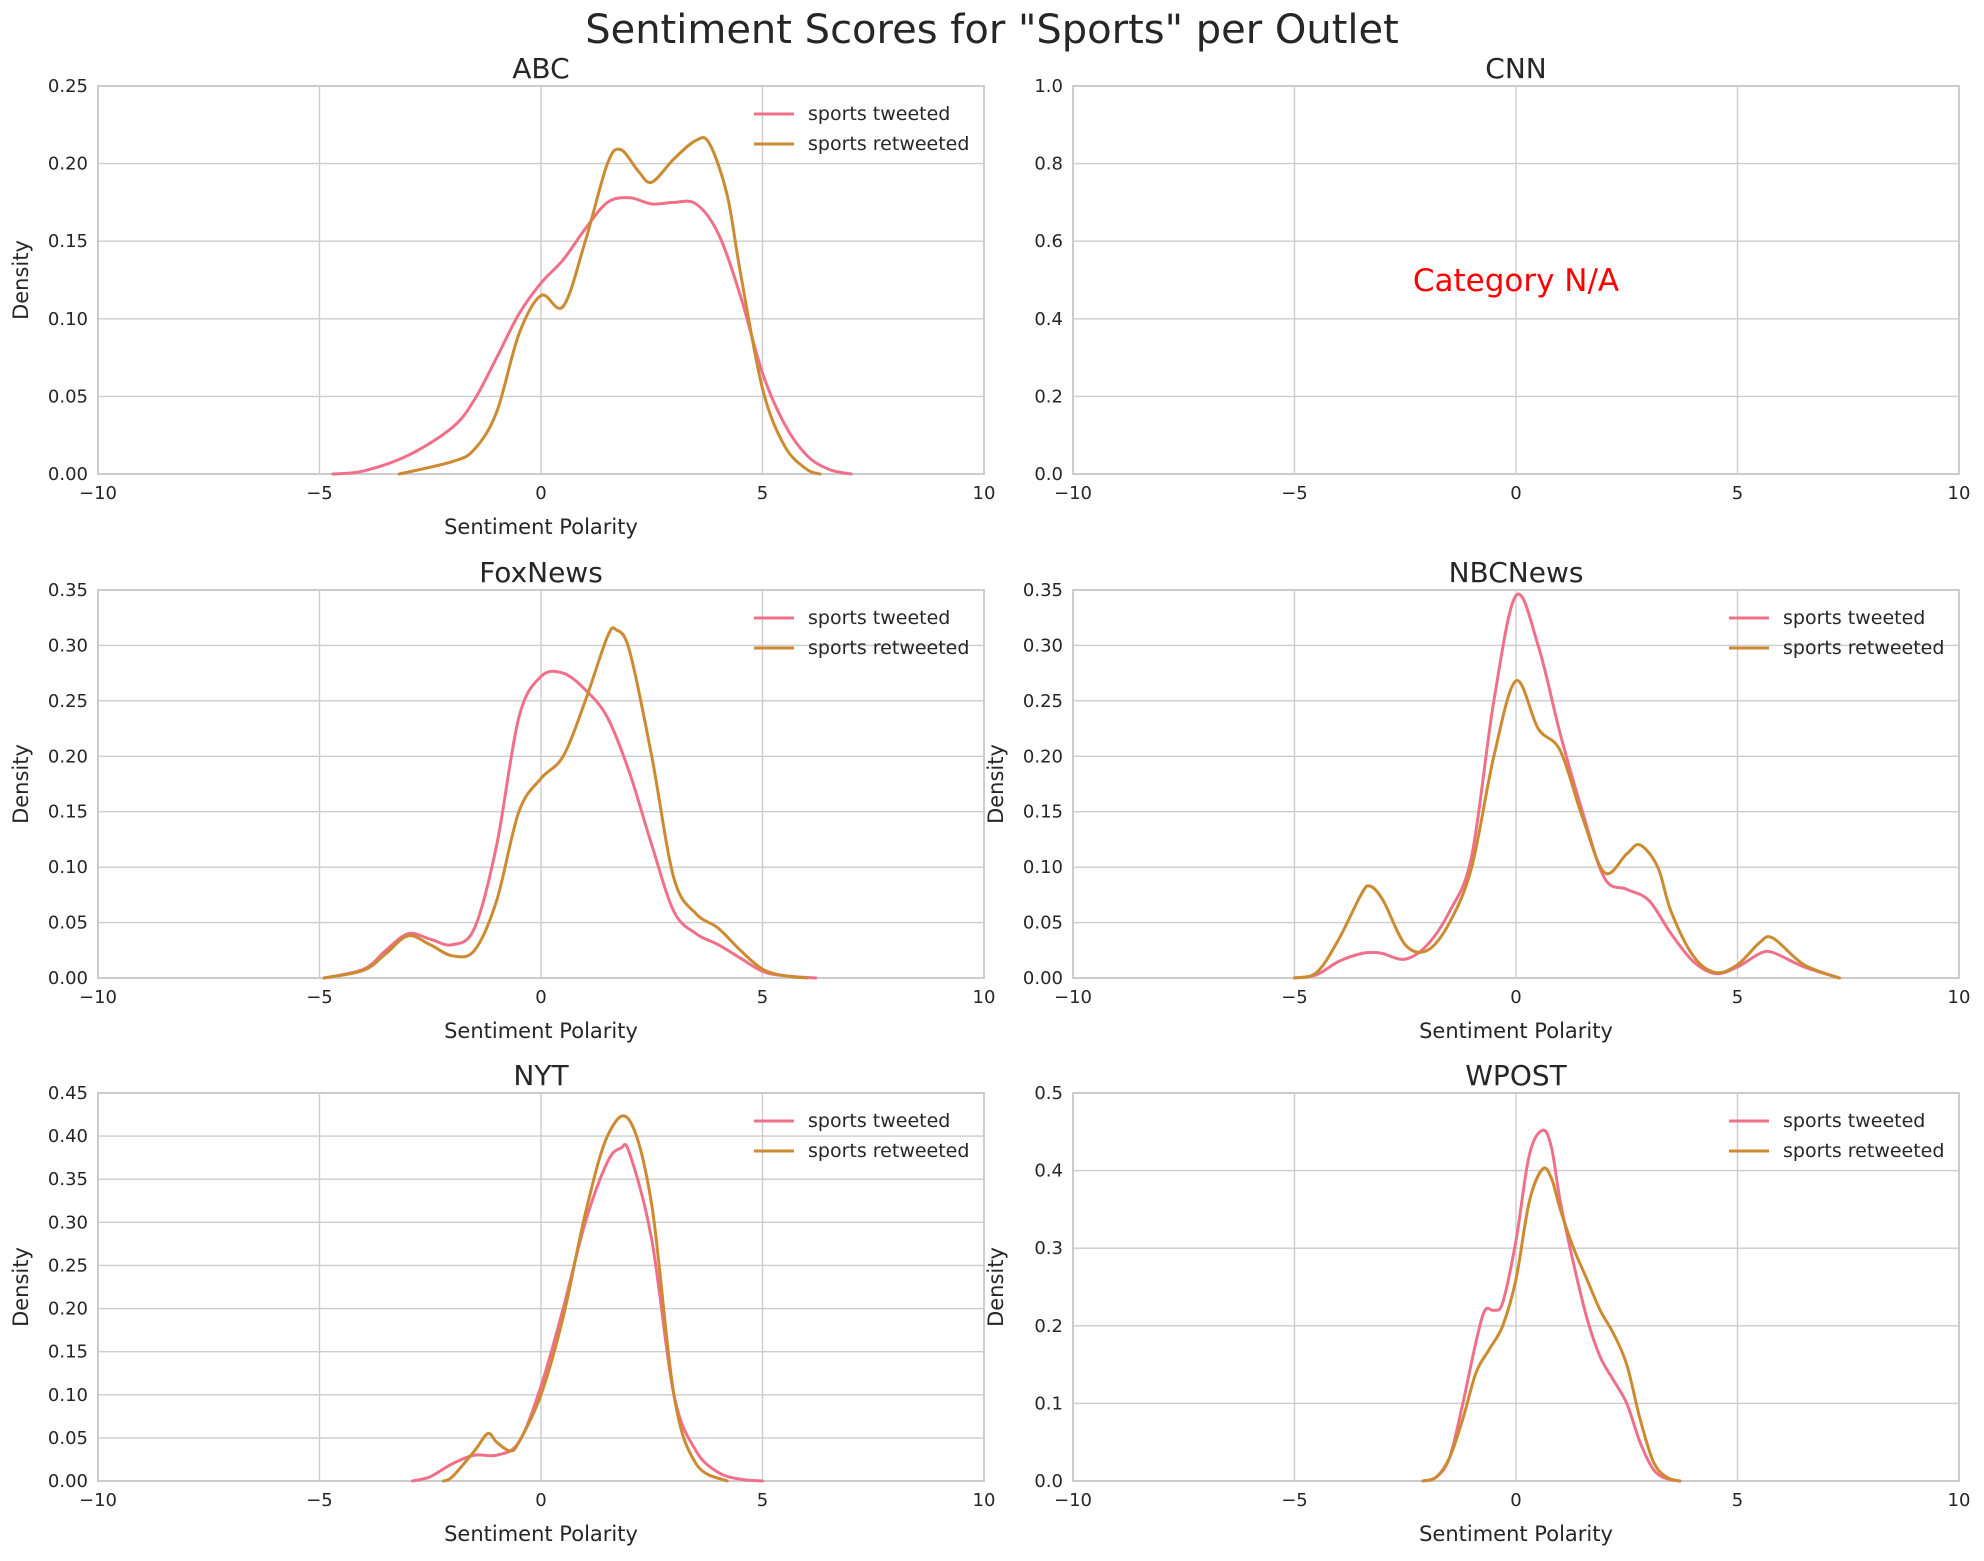  Describe the element at coordinates (540, 68) in the screenshot. I see `subplot-title: ABC` at that location.